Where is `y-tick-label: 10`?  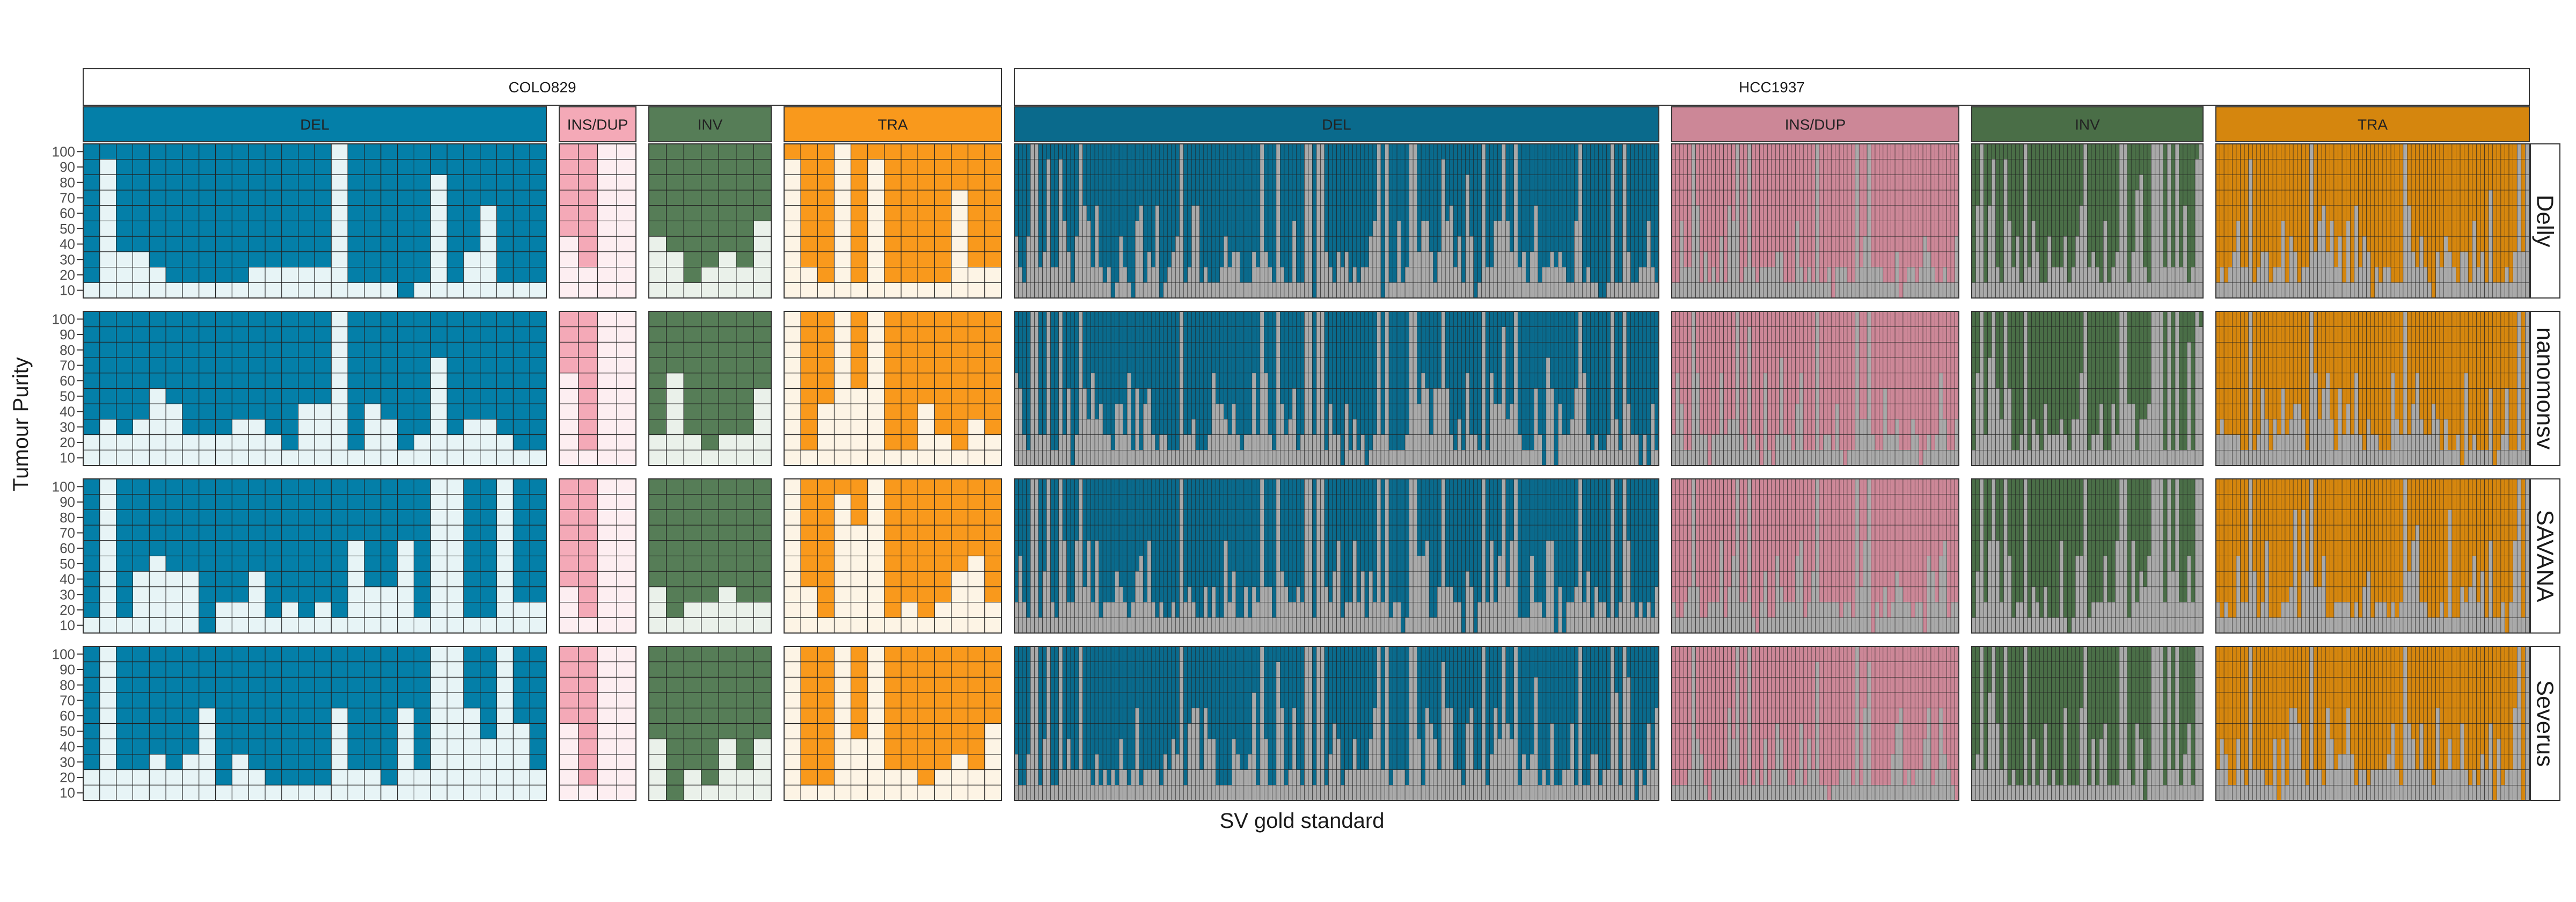
y-tick-label: 10 is located at coordinates (67, 793).